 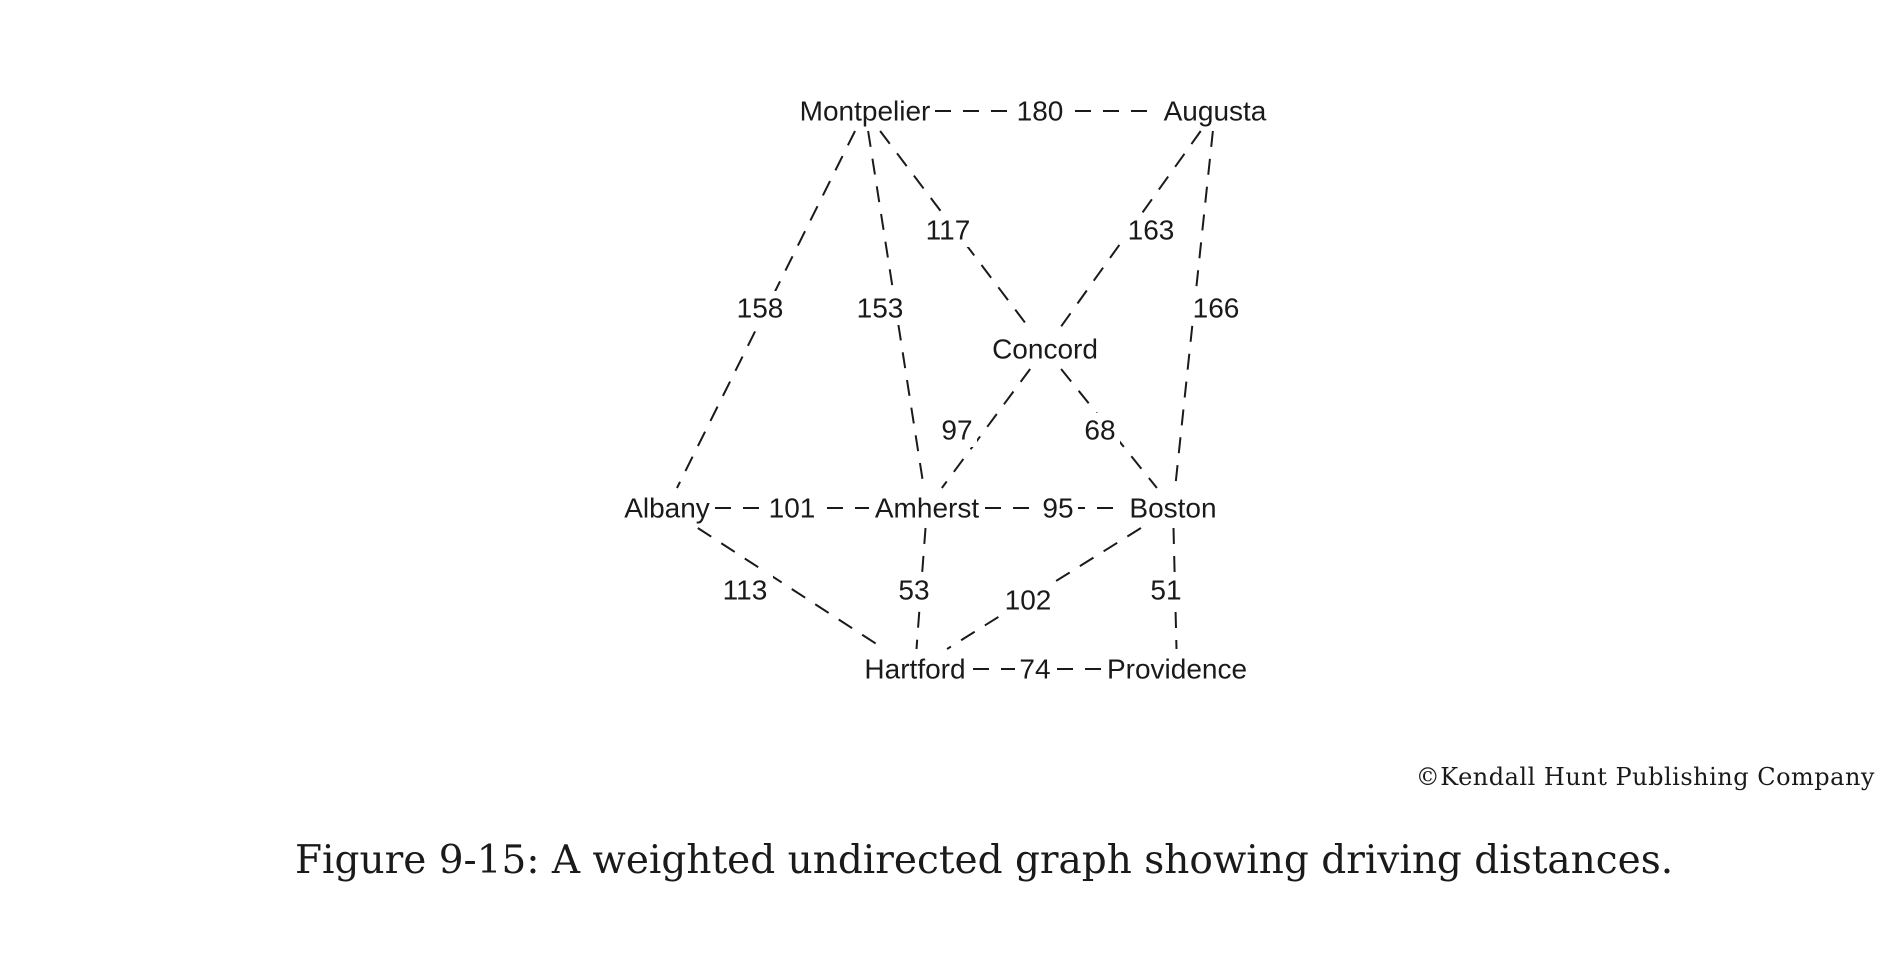 I want to click on edge-weight-augusta-boston: 166, so click(x=1216, y=308).